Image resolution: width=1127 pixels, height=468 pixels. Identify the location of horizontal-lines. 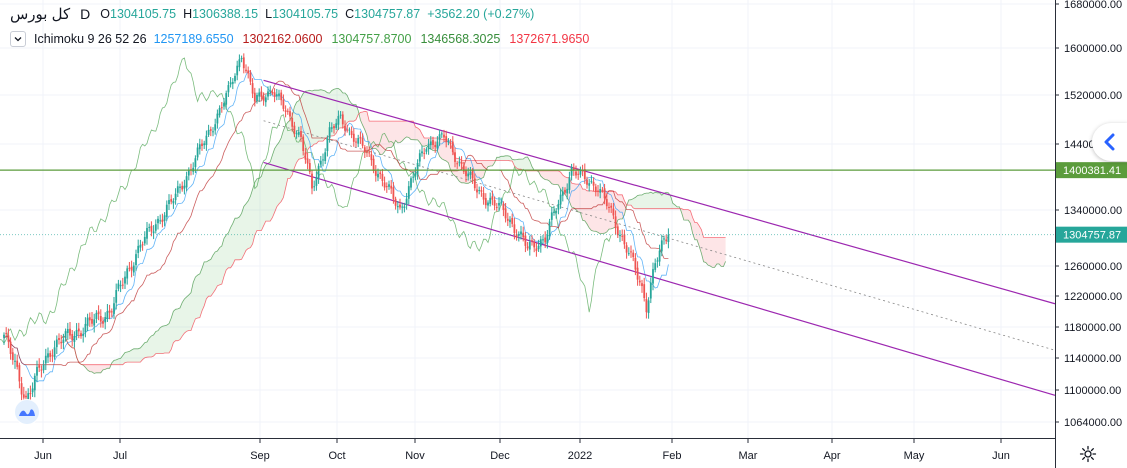
(527, 202).